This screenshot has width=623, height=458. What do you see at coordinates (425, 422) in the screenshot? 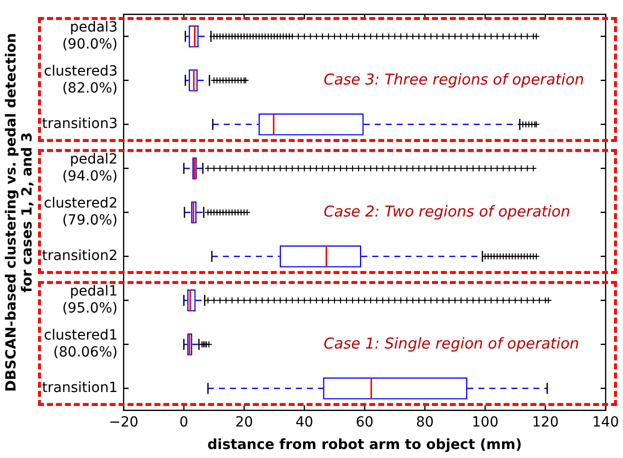
I see `x-tick-label: 80` at bounding box center [425, 422].